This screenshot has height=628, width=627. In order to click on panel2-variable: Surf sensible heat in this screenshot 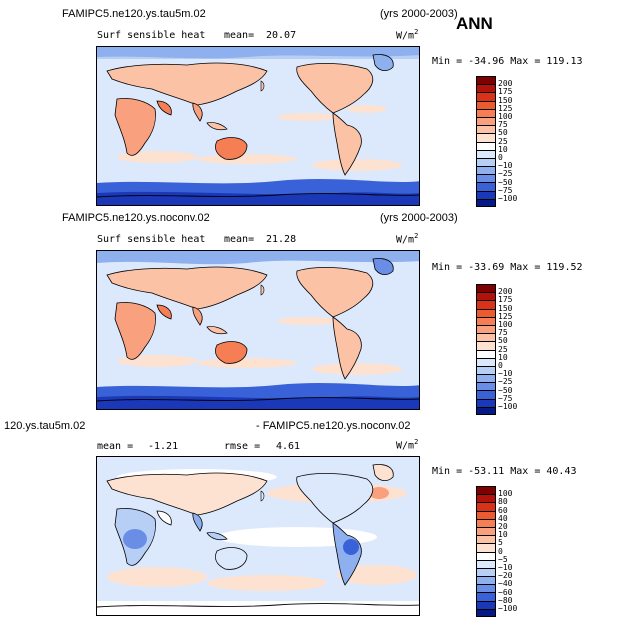, I will do `click(151, 239)`.